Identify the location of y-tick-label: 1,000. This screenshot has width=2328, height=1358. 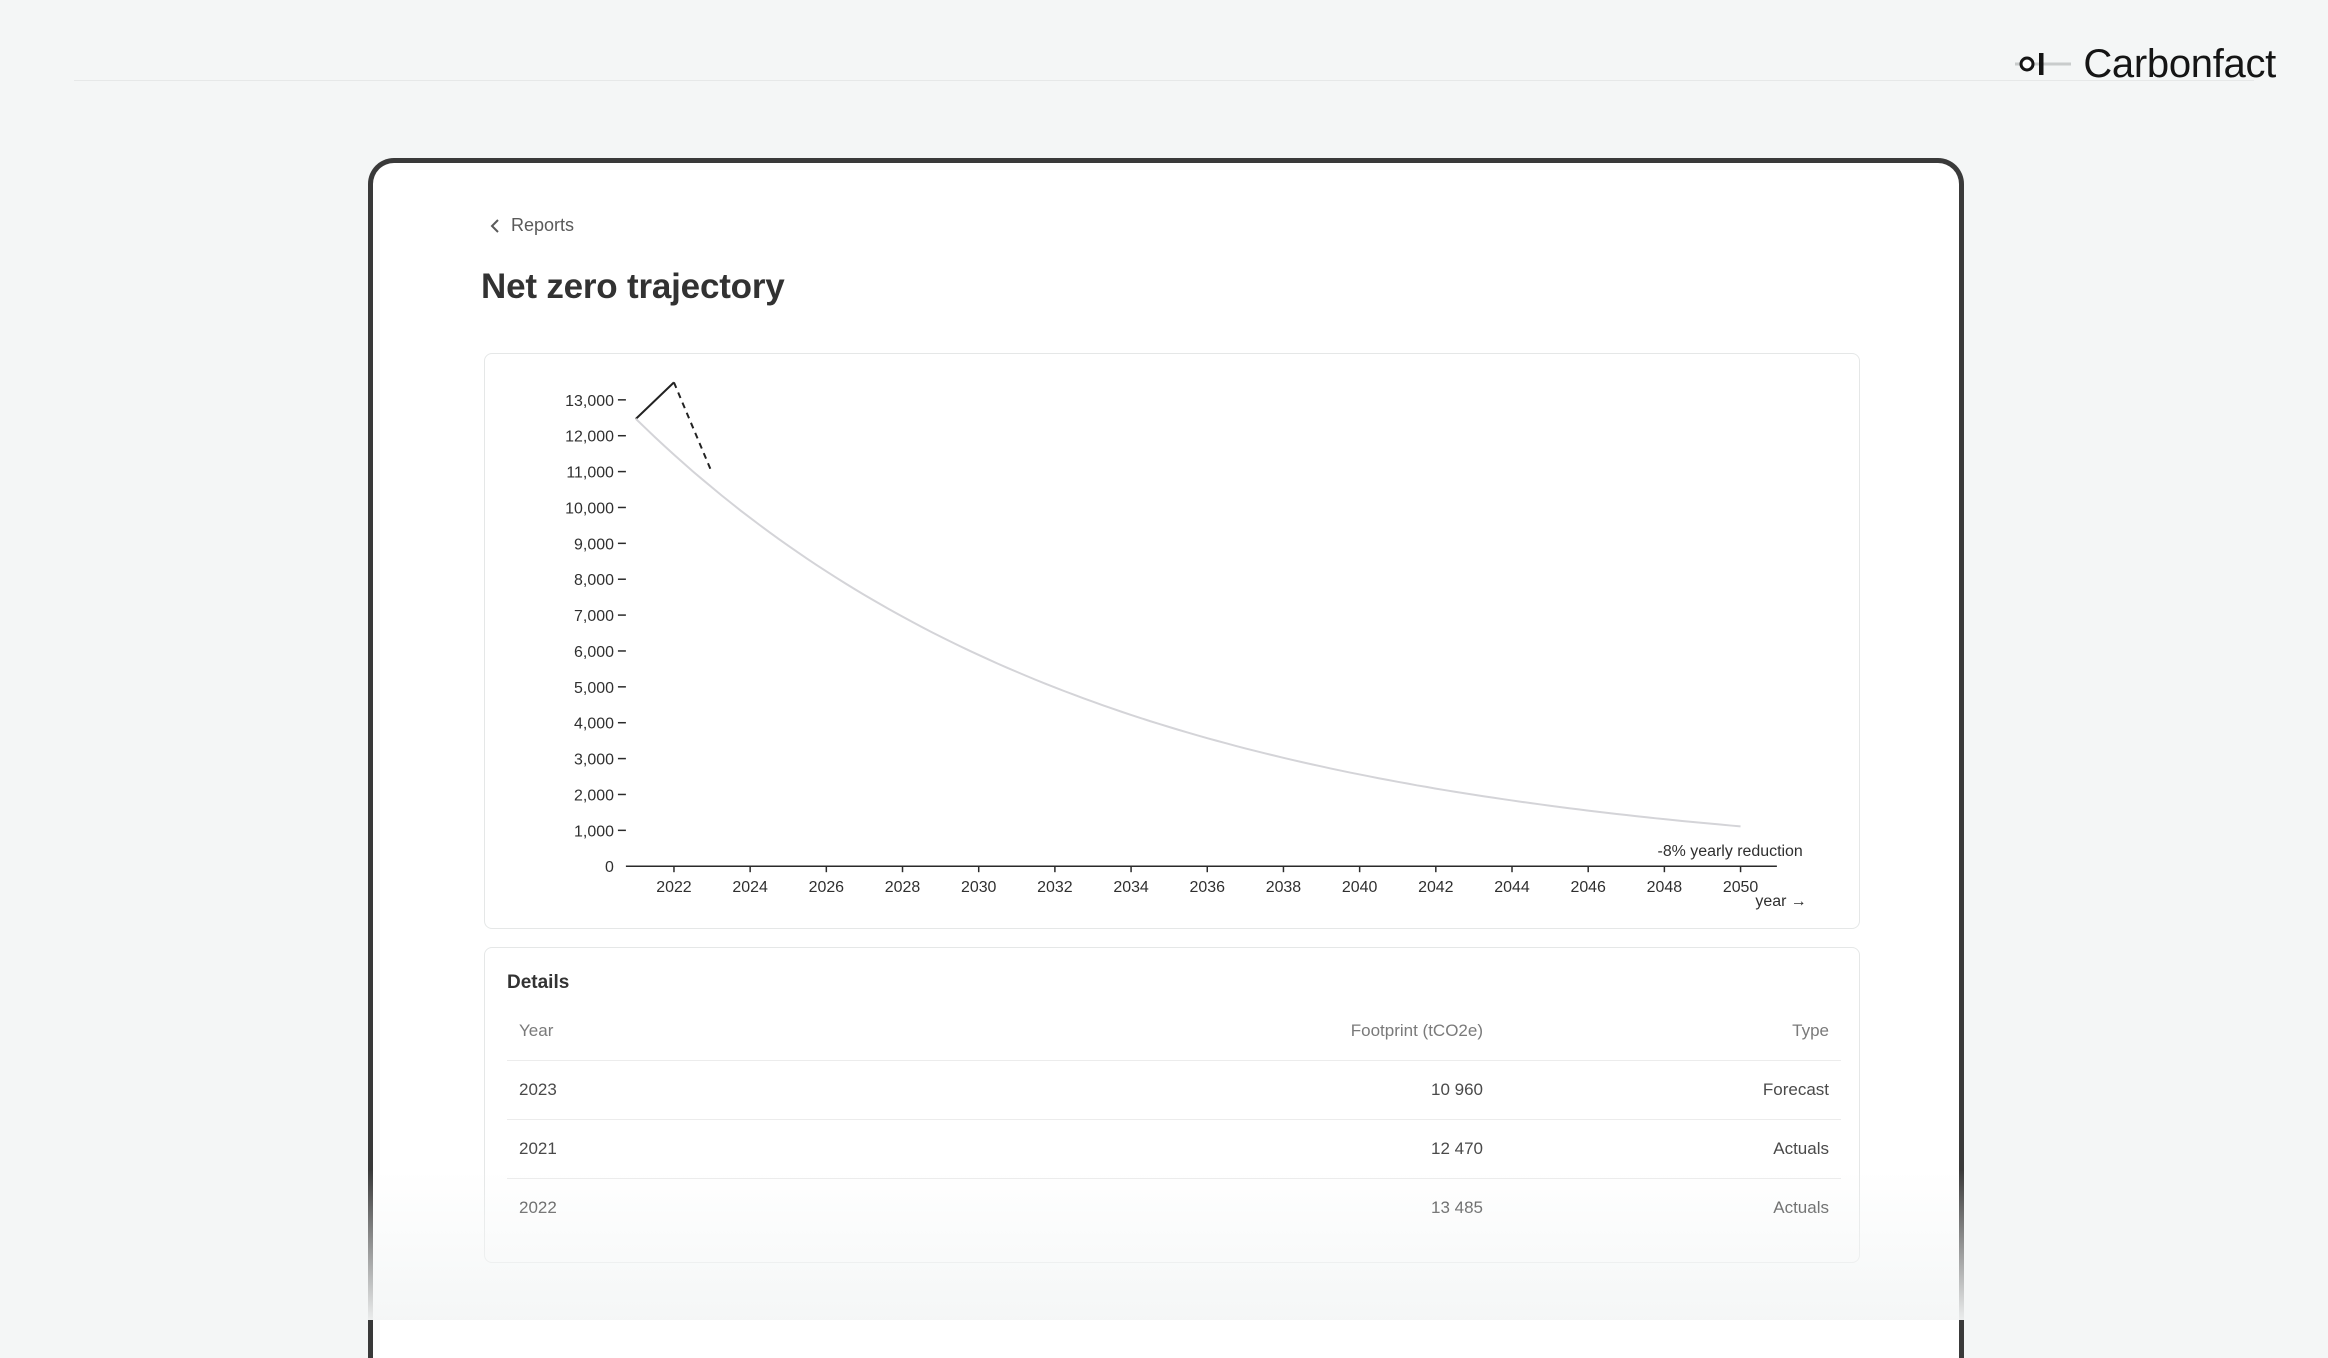
(594, 831).